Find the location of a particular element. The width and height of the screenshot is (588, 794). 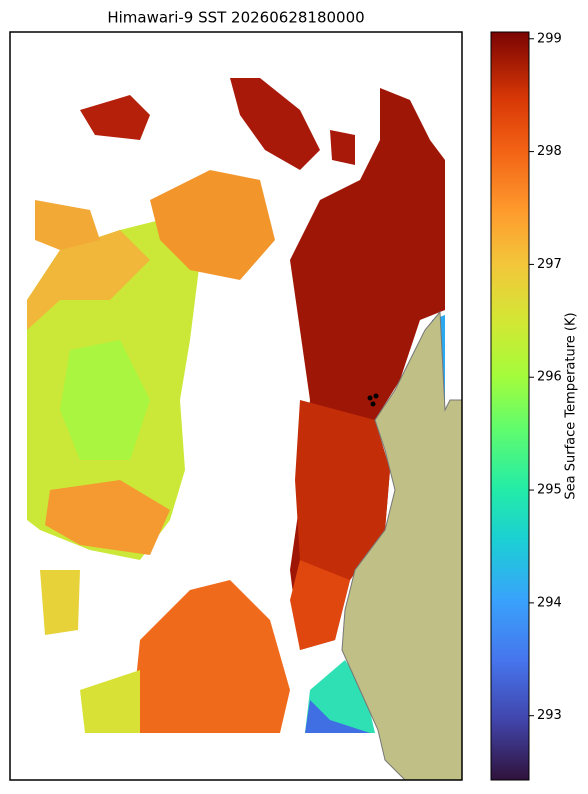

land is located at coordinates (401, 545).